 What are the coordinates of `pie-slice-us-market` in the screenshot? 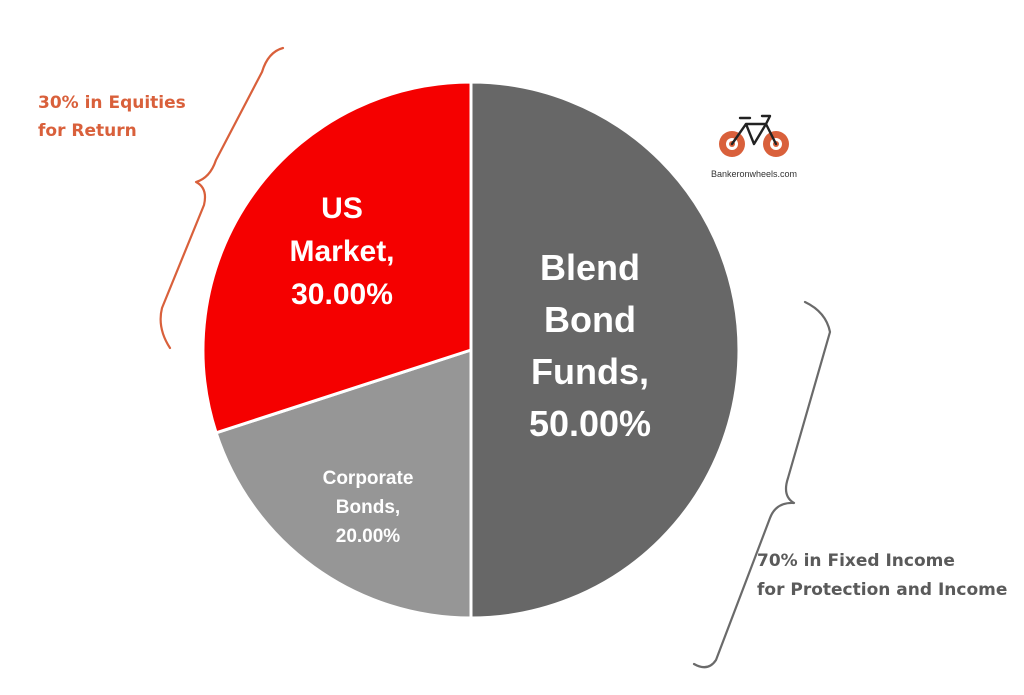 It's located at (337, 257).